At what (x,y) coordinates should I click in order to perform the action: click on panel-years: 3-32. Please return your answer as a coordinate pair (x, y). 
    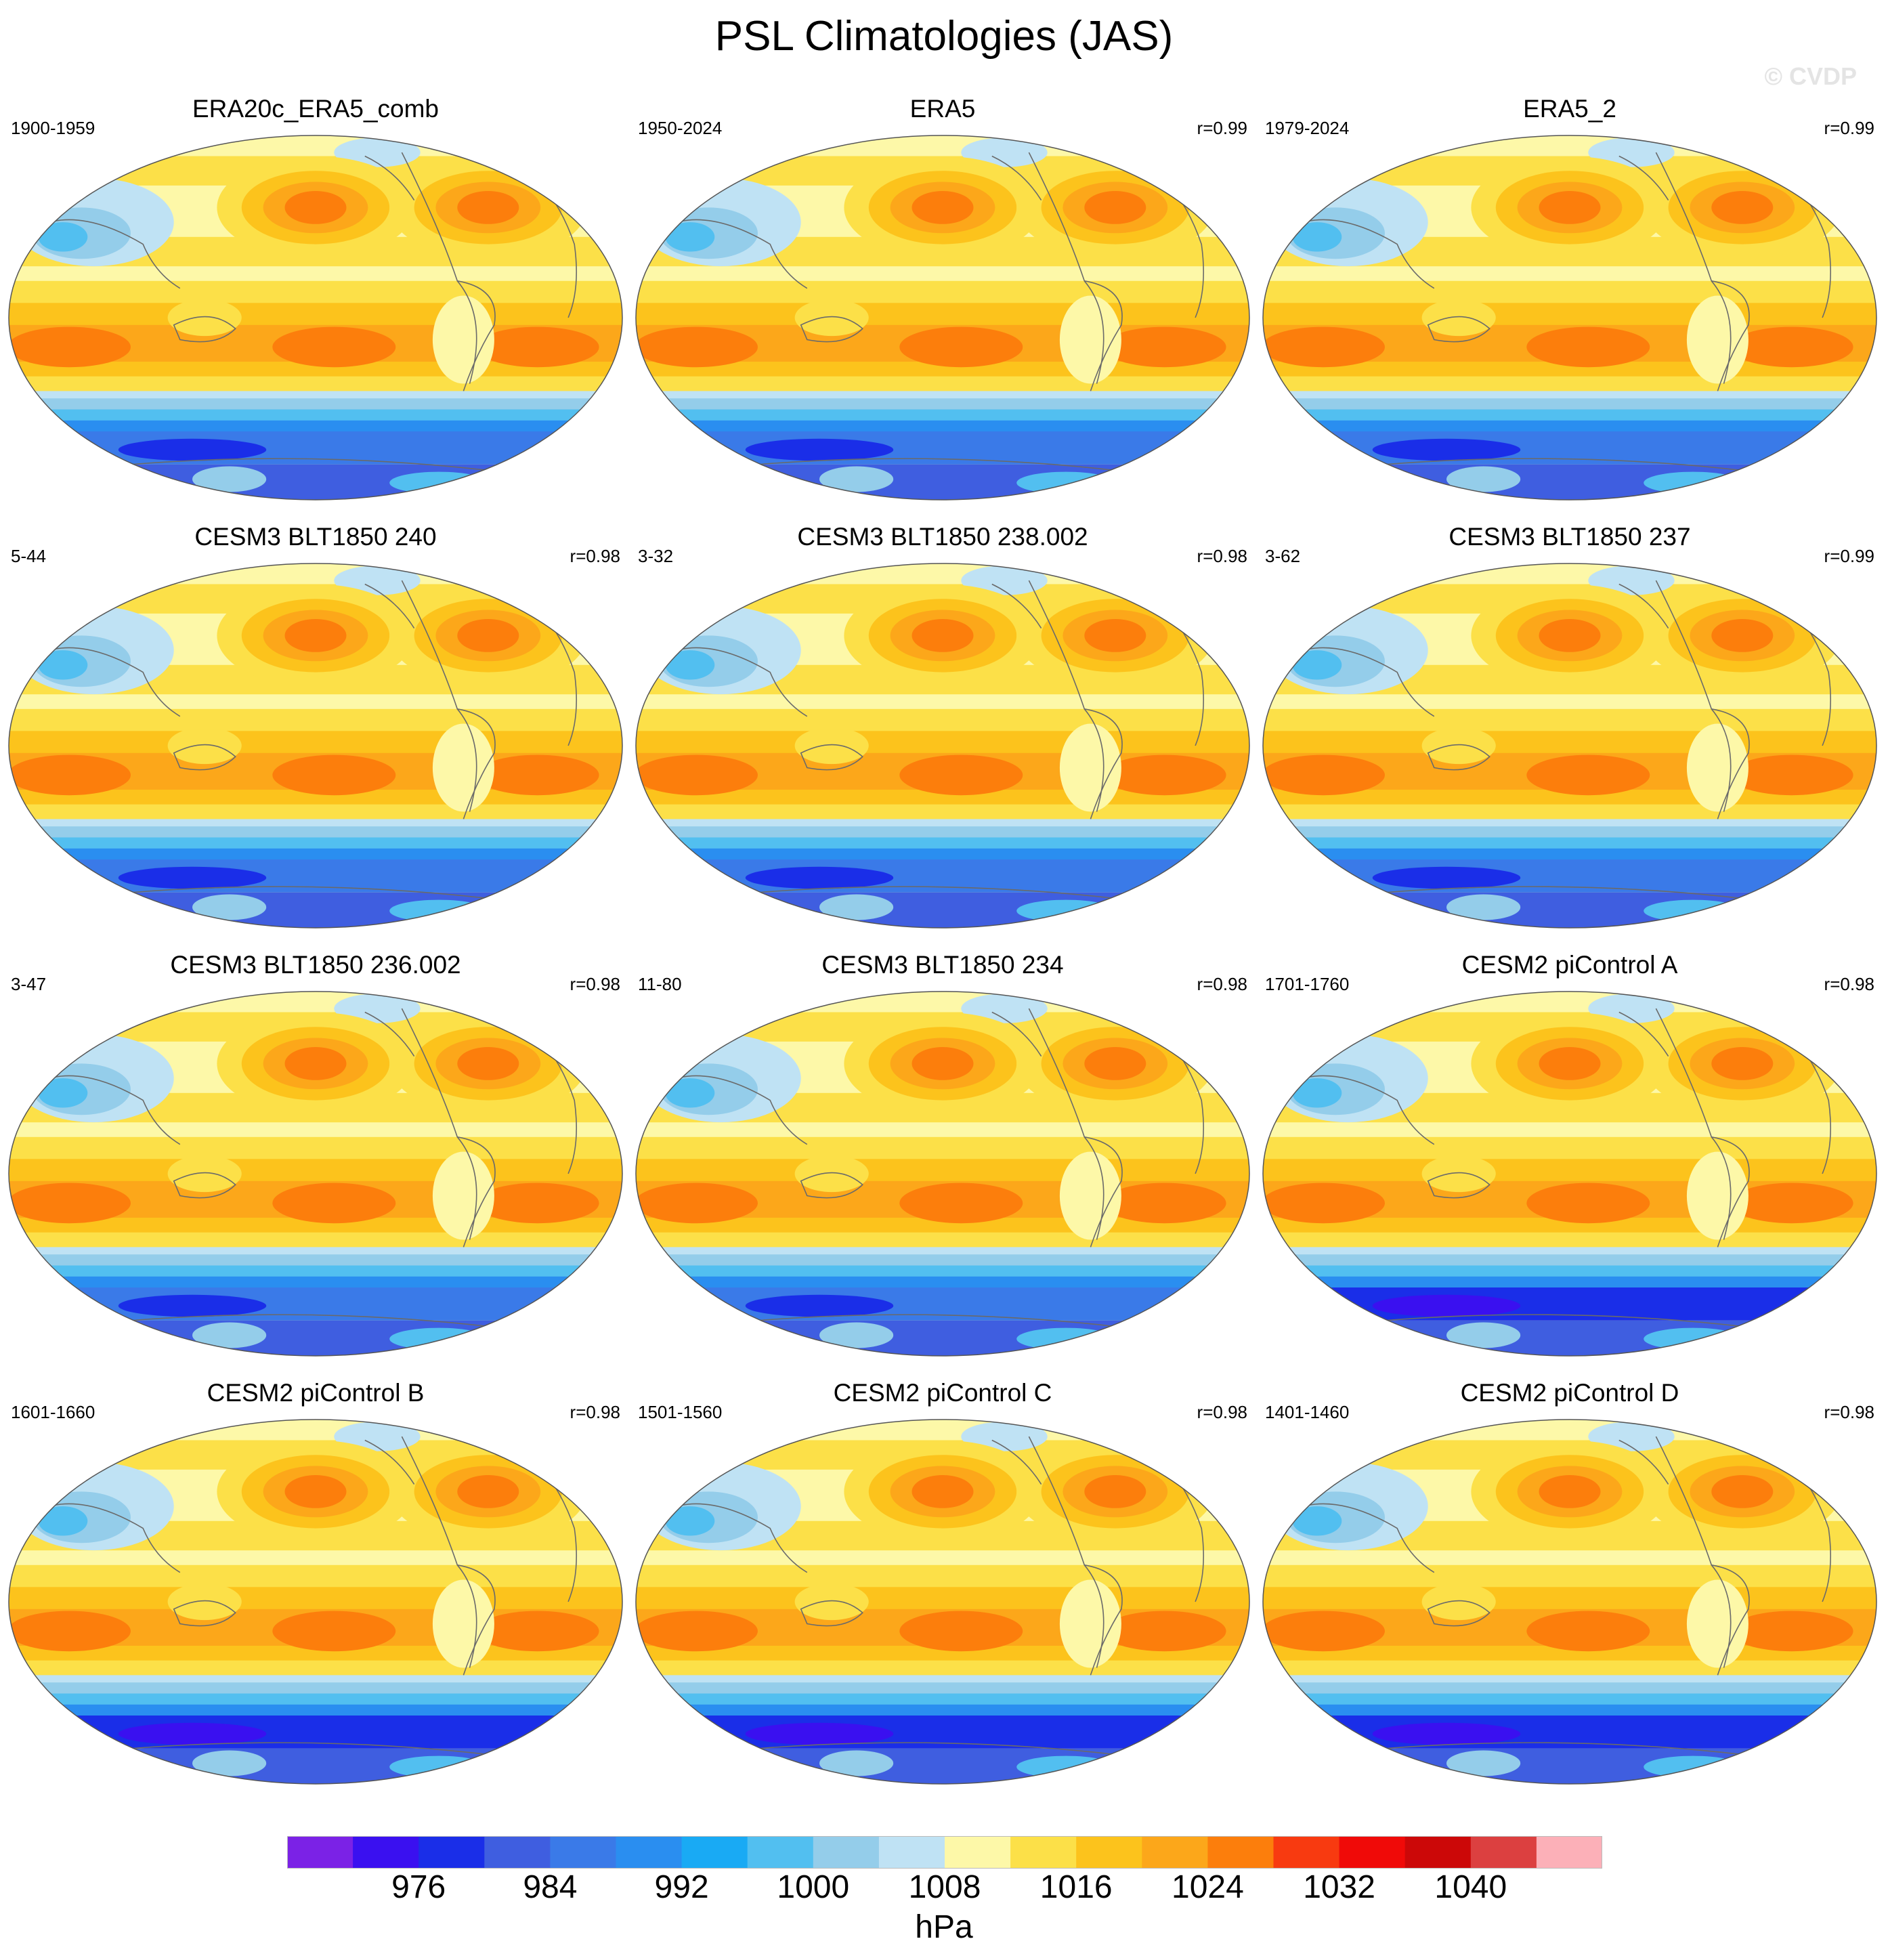
    Looking at the image, I should click on (656, 556).